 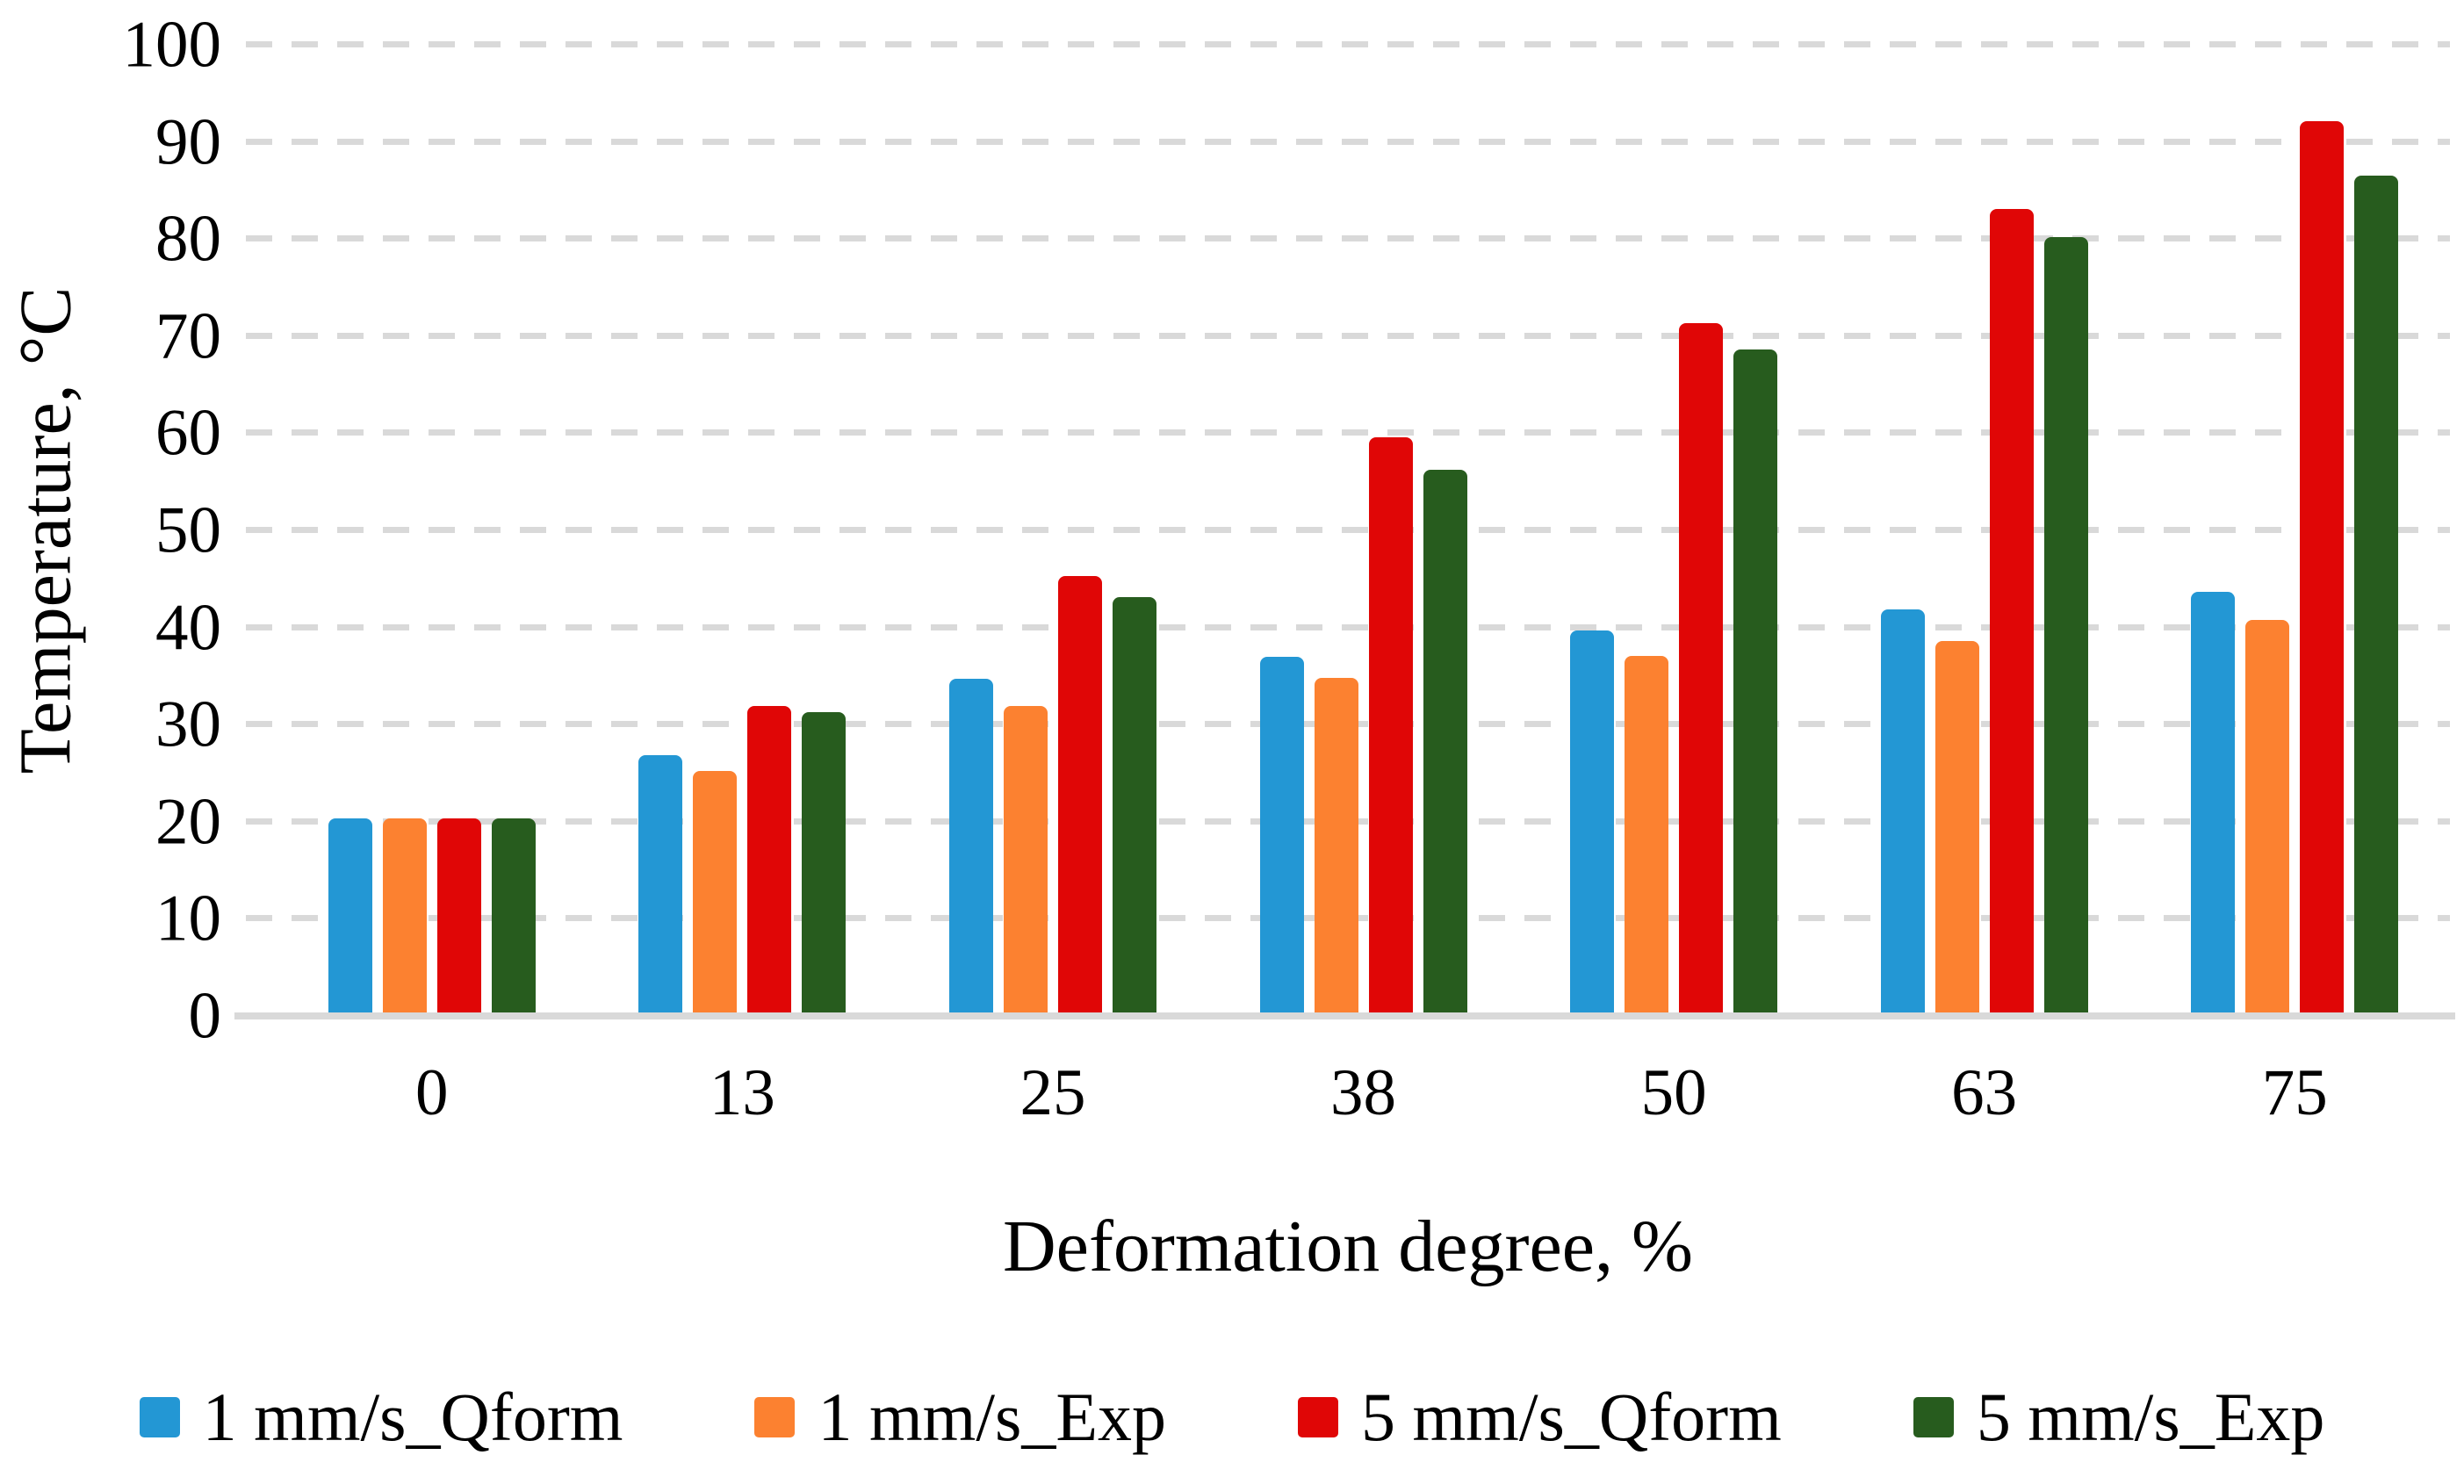 I want to click on x-tick-label-25: 25, so click(x=1052, y=1092).